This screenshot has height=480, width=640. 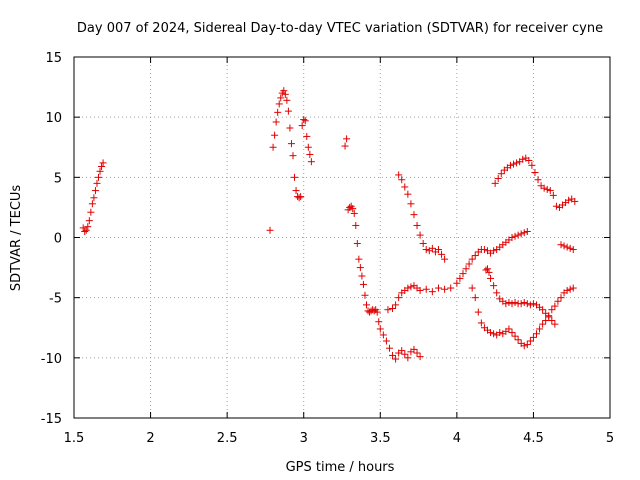 What do you see at coordinates (51, 359) in the screenshot?
I see `y-tick-label: -10` at bounding box center [51, 359].